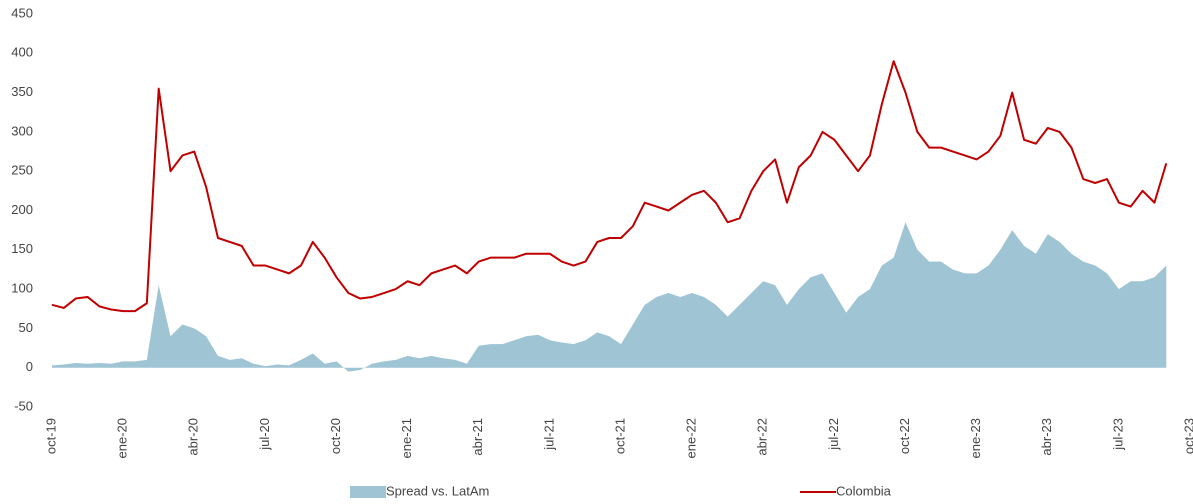  I want to click on y-tick-label: 450, so click(22, 12).